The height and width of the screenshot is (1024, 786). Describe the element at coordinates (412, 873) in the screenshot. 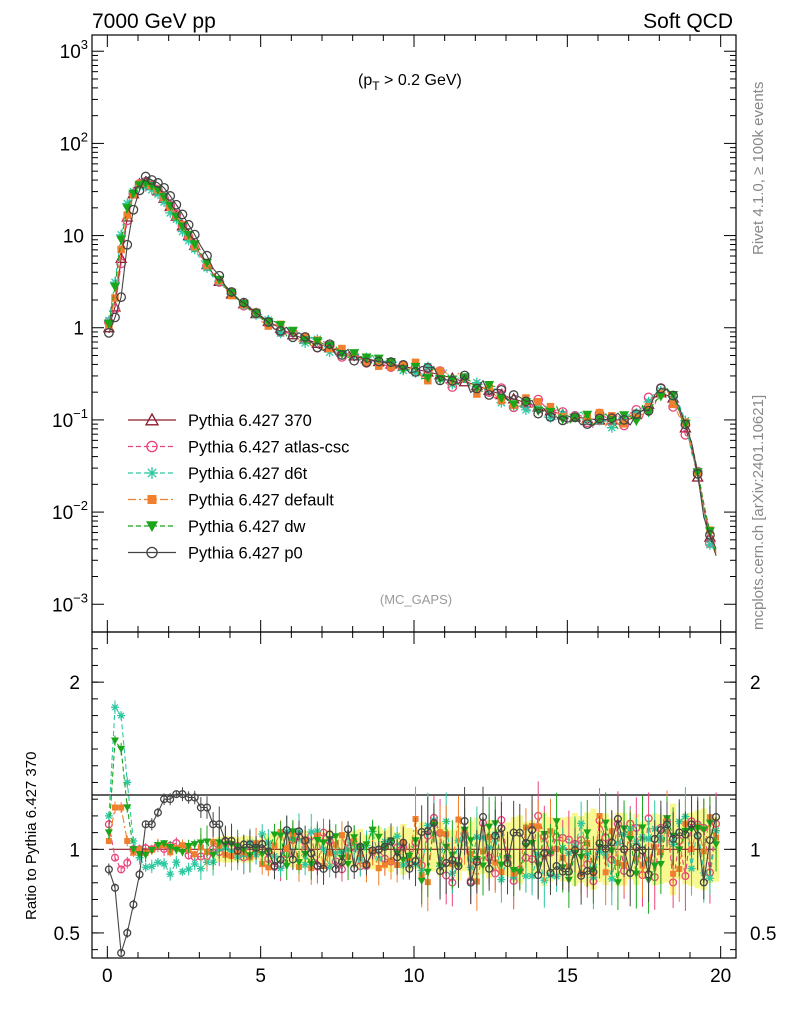

I see `series-ratio-line` at that location.